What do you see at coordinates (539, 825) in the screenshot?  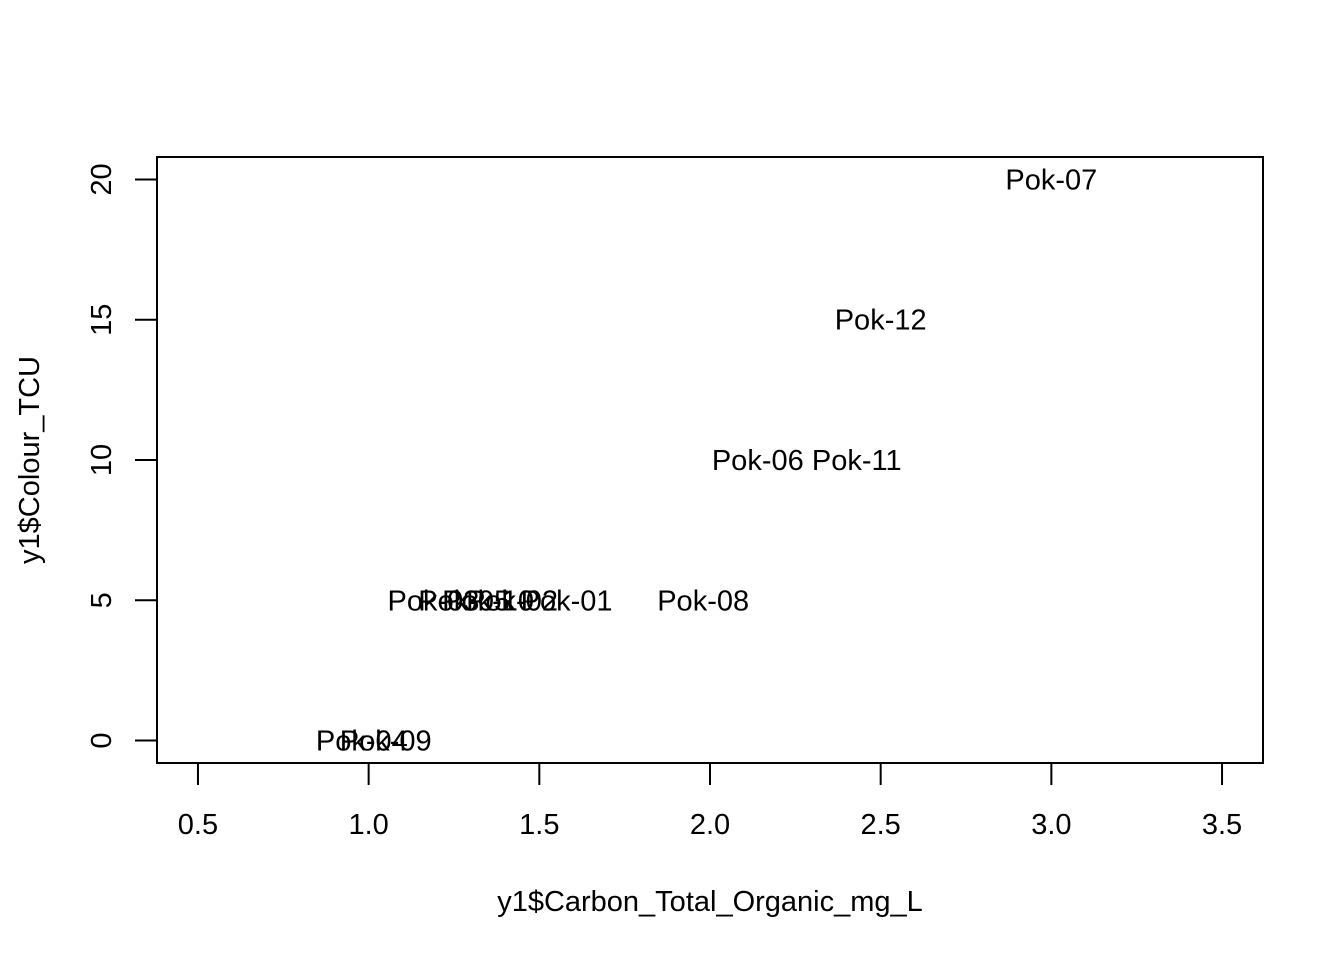 I see `x-tick-label: 1.5` at bounding box center [539, 825].